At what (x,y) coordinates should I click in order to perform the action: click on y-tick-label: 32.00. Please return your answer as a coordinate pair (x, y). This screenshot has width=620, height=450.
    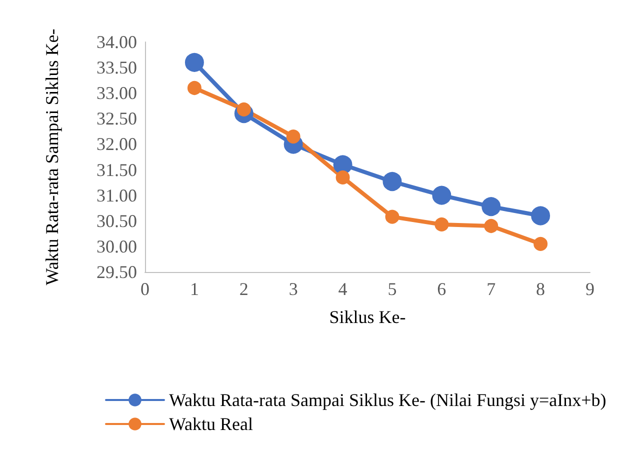
    Looking at the image, I should click on (116, 144).